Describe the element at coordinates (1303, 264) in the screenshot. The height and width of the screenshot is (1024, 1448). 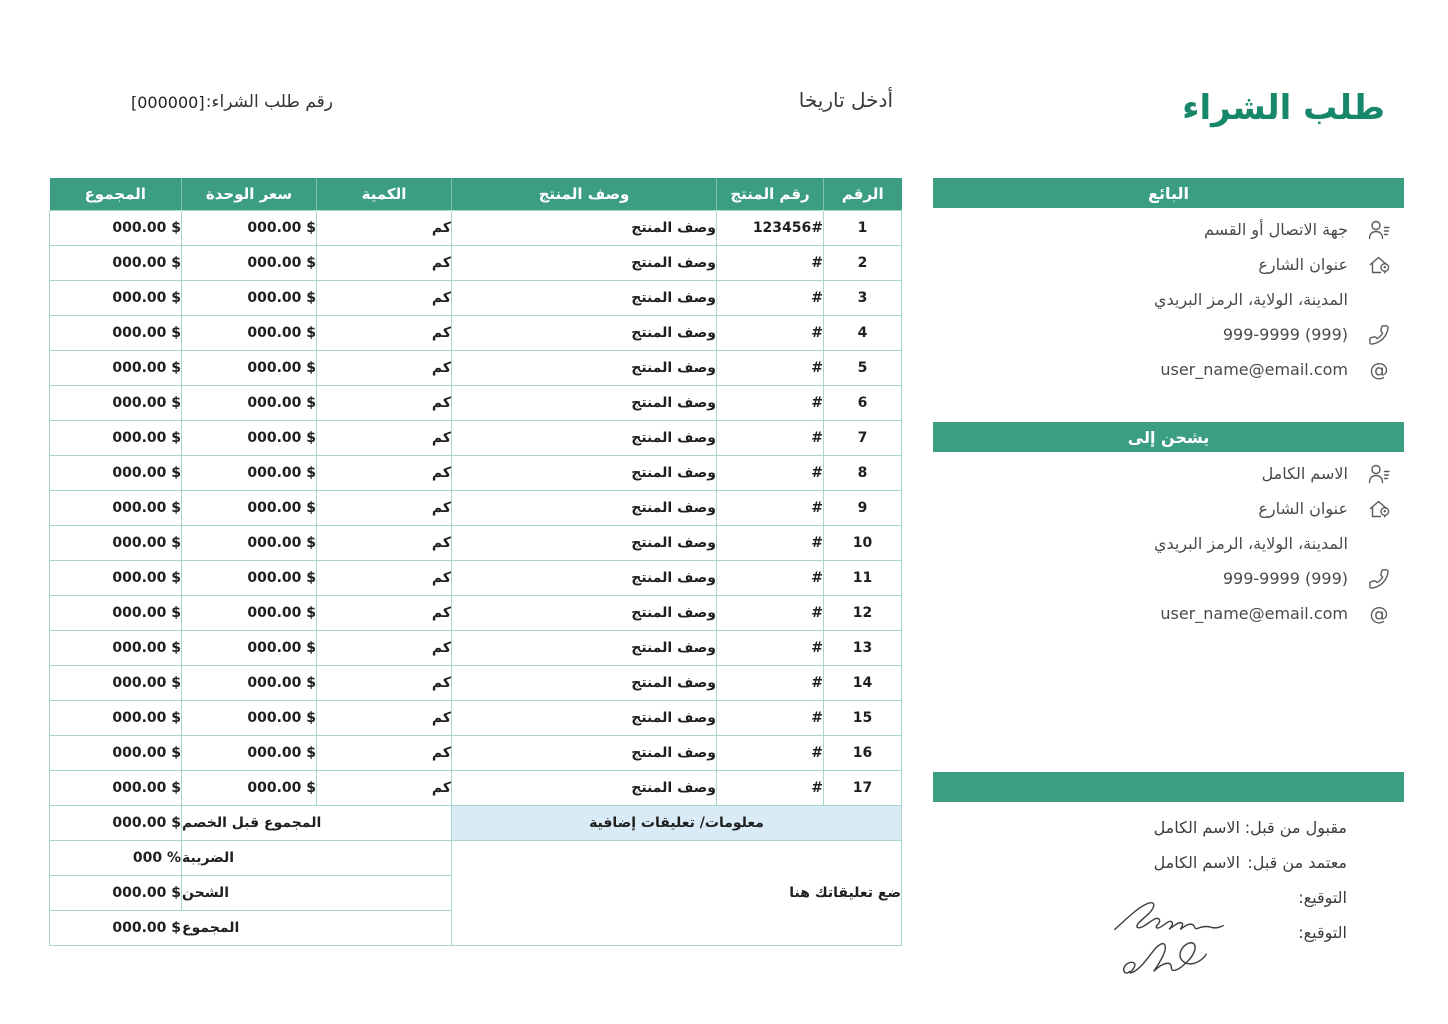
I see `vendor-street: عنوان الشارع` at that location.